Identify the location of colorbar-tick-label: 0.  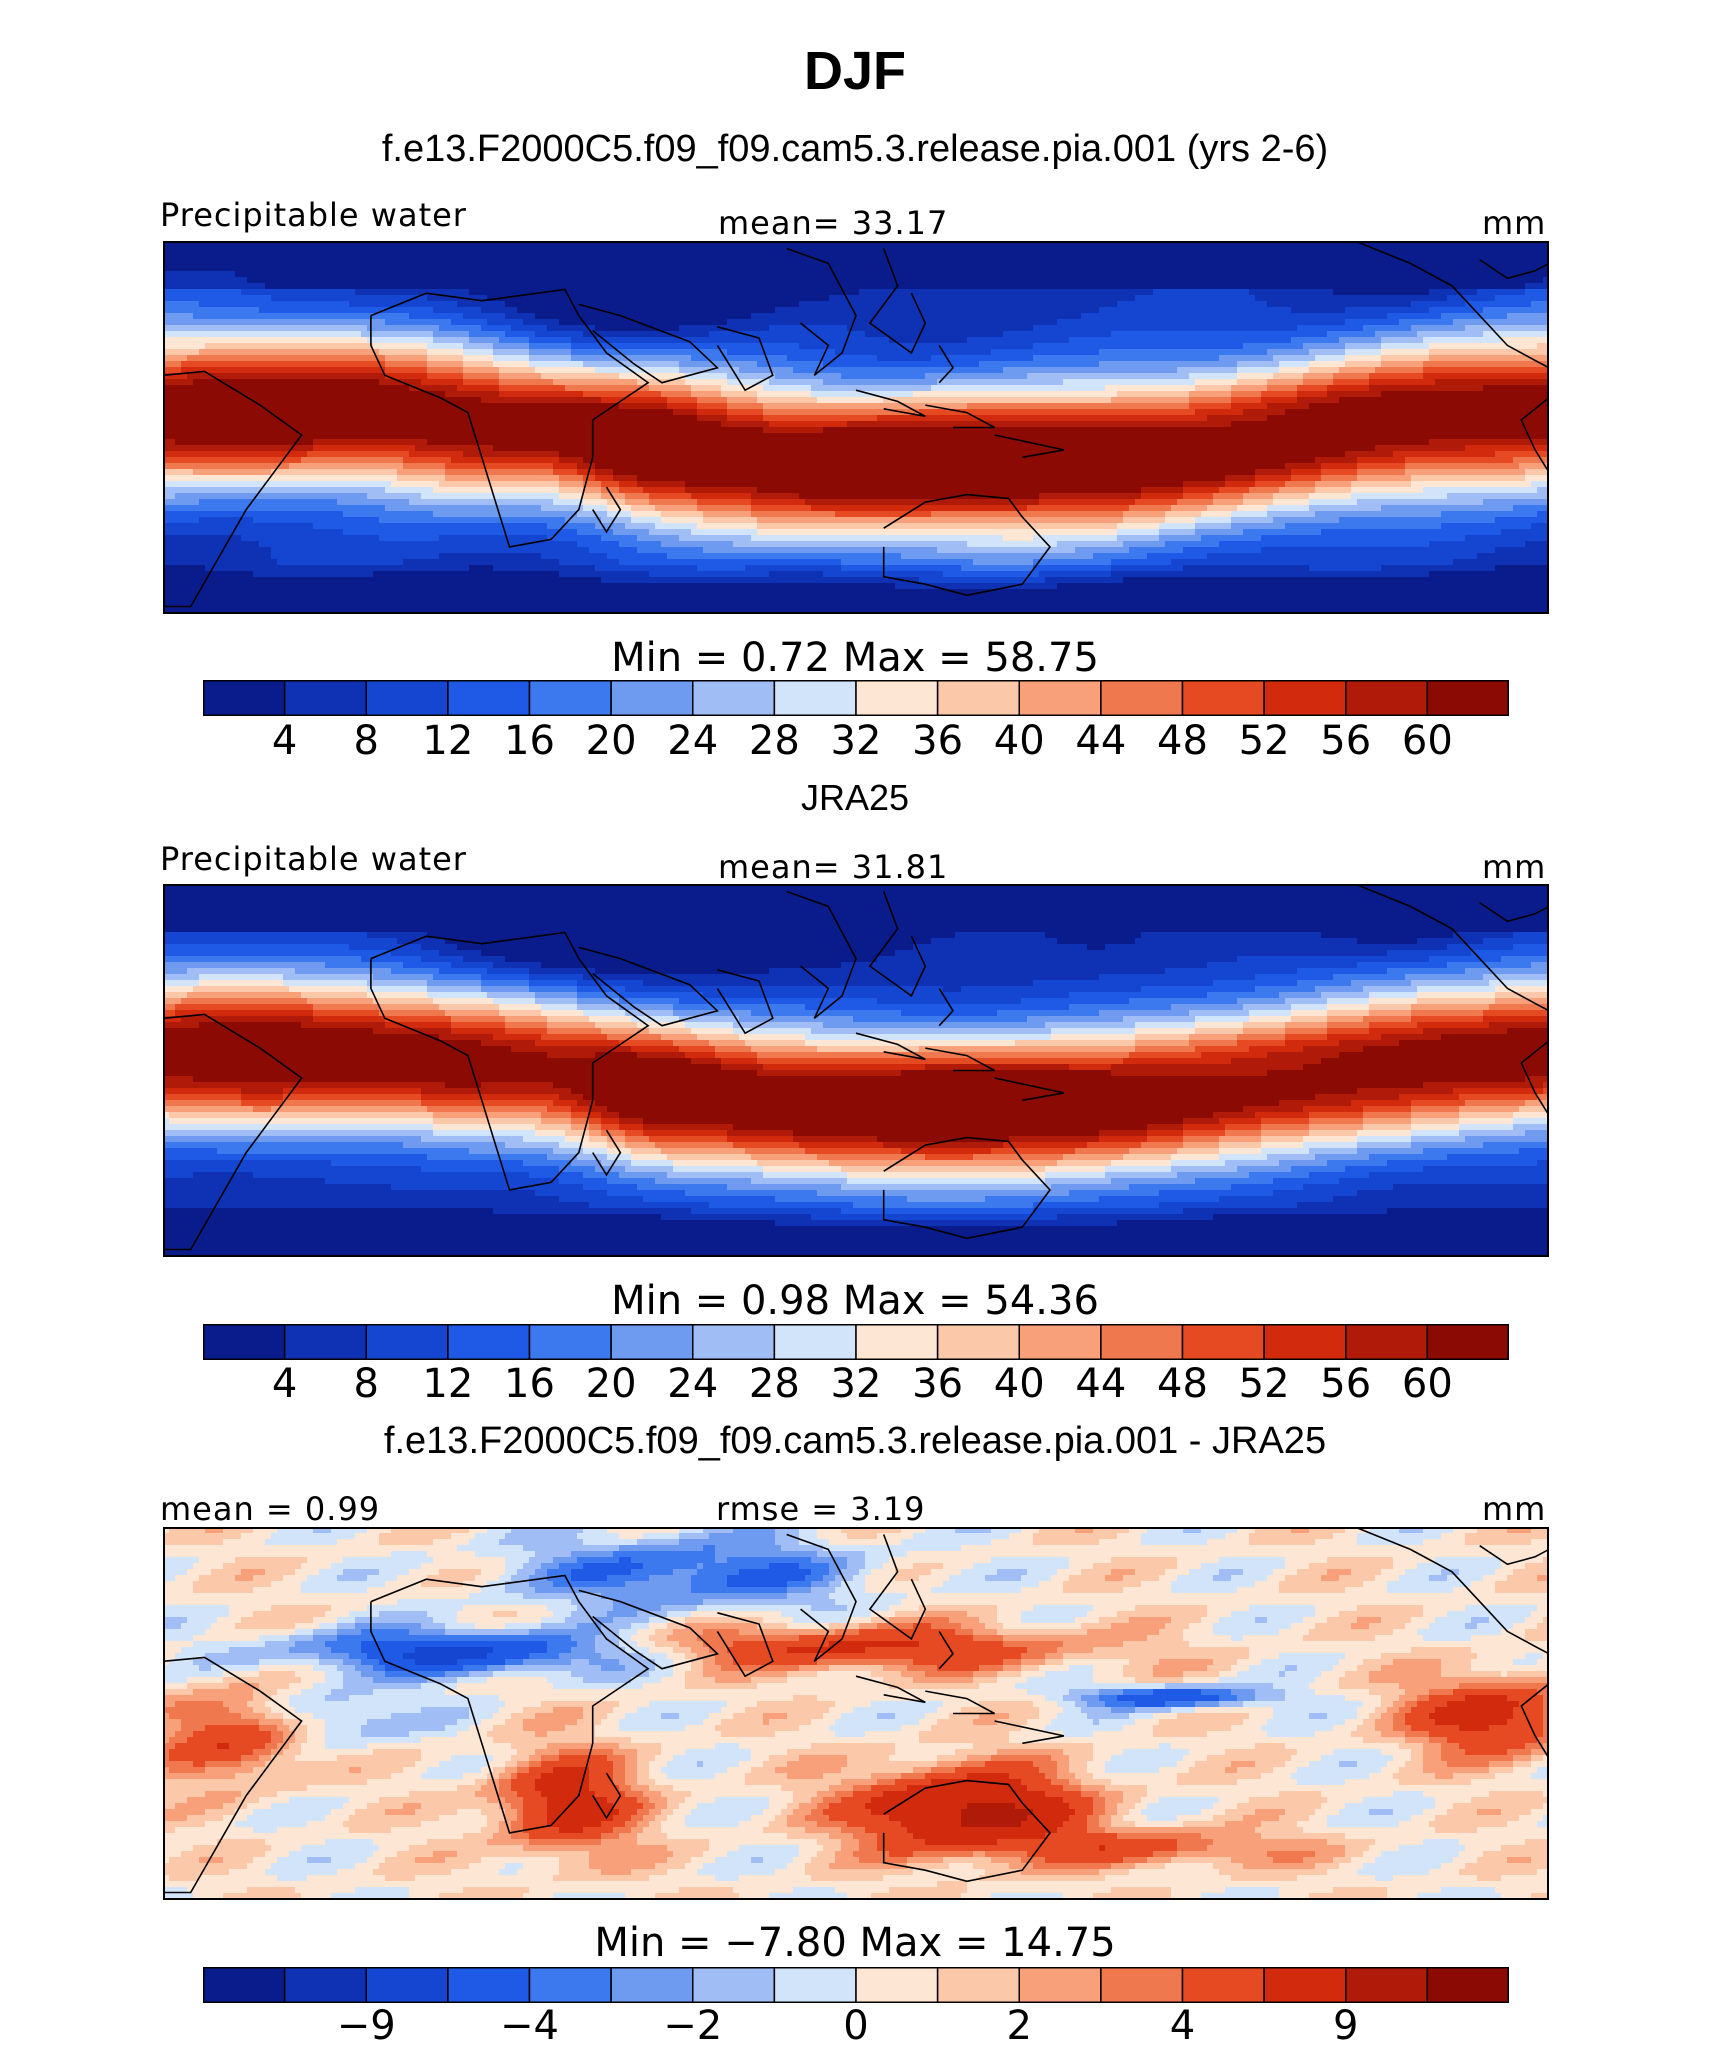
(856, 2026).